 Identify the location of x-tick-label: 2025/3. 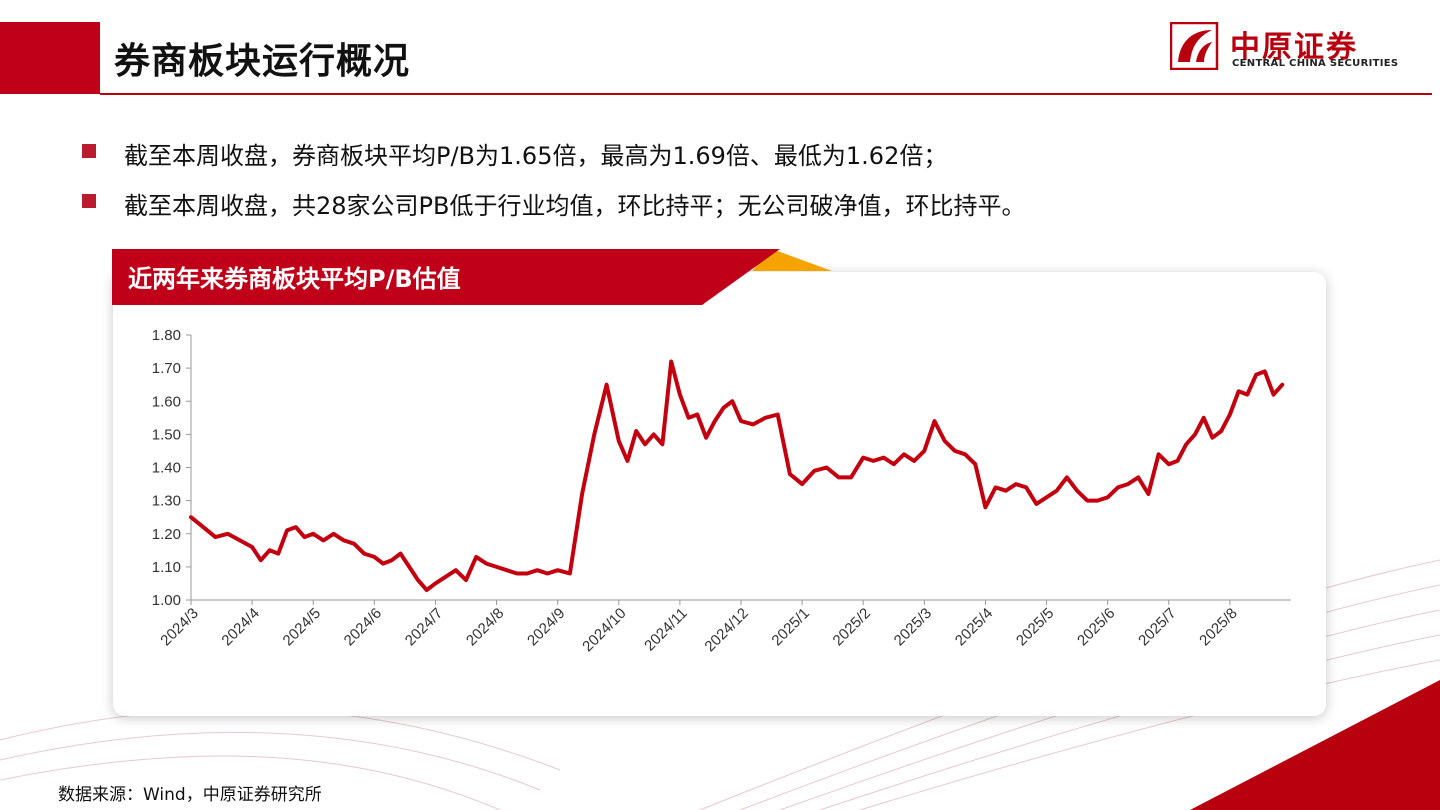
(913, 627).